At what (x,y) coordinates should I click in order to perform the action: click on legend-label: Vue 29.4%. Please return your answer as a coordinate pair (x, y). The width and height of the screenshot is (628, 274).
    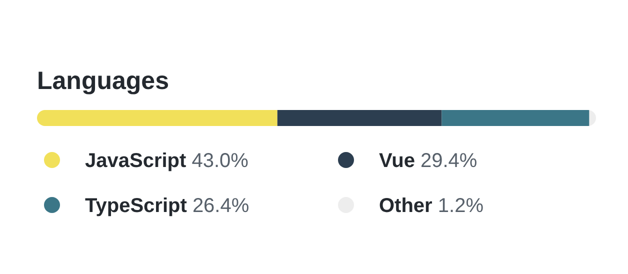
    Looking at the image, I should click on (428, 161).